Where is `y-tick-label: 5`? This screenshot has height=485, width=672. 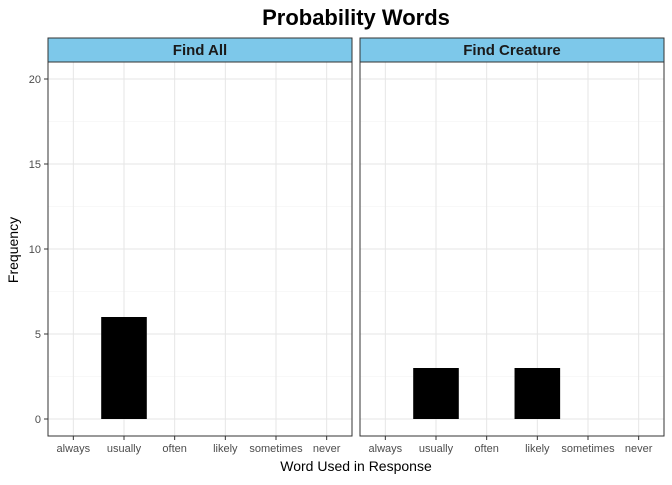
y-tick-label: 5 is located at coordinates (38, 335).